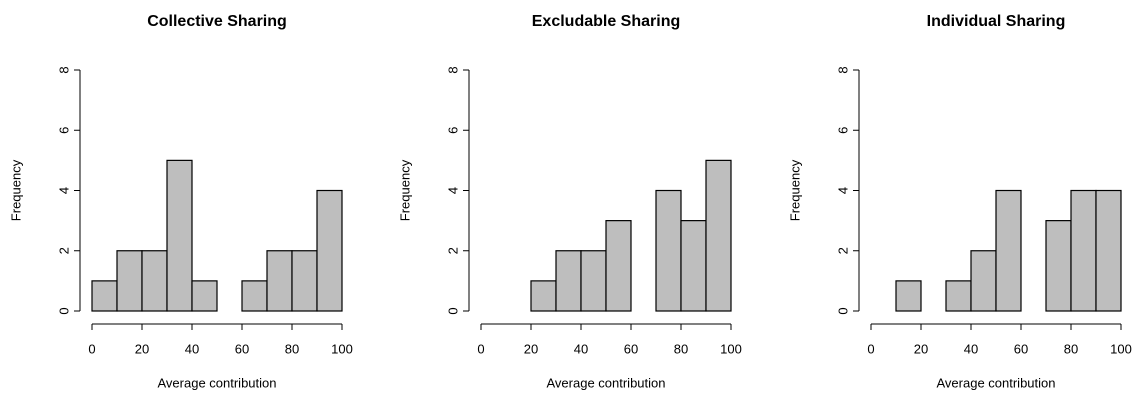 This screenshot has width=1138, height=397. Describe the element at coordinates (996, 21) in the screenshot. I see `chart-title: Individual Sharing` at that location.